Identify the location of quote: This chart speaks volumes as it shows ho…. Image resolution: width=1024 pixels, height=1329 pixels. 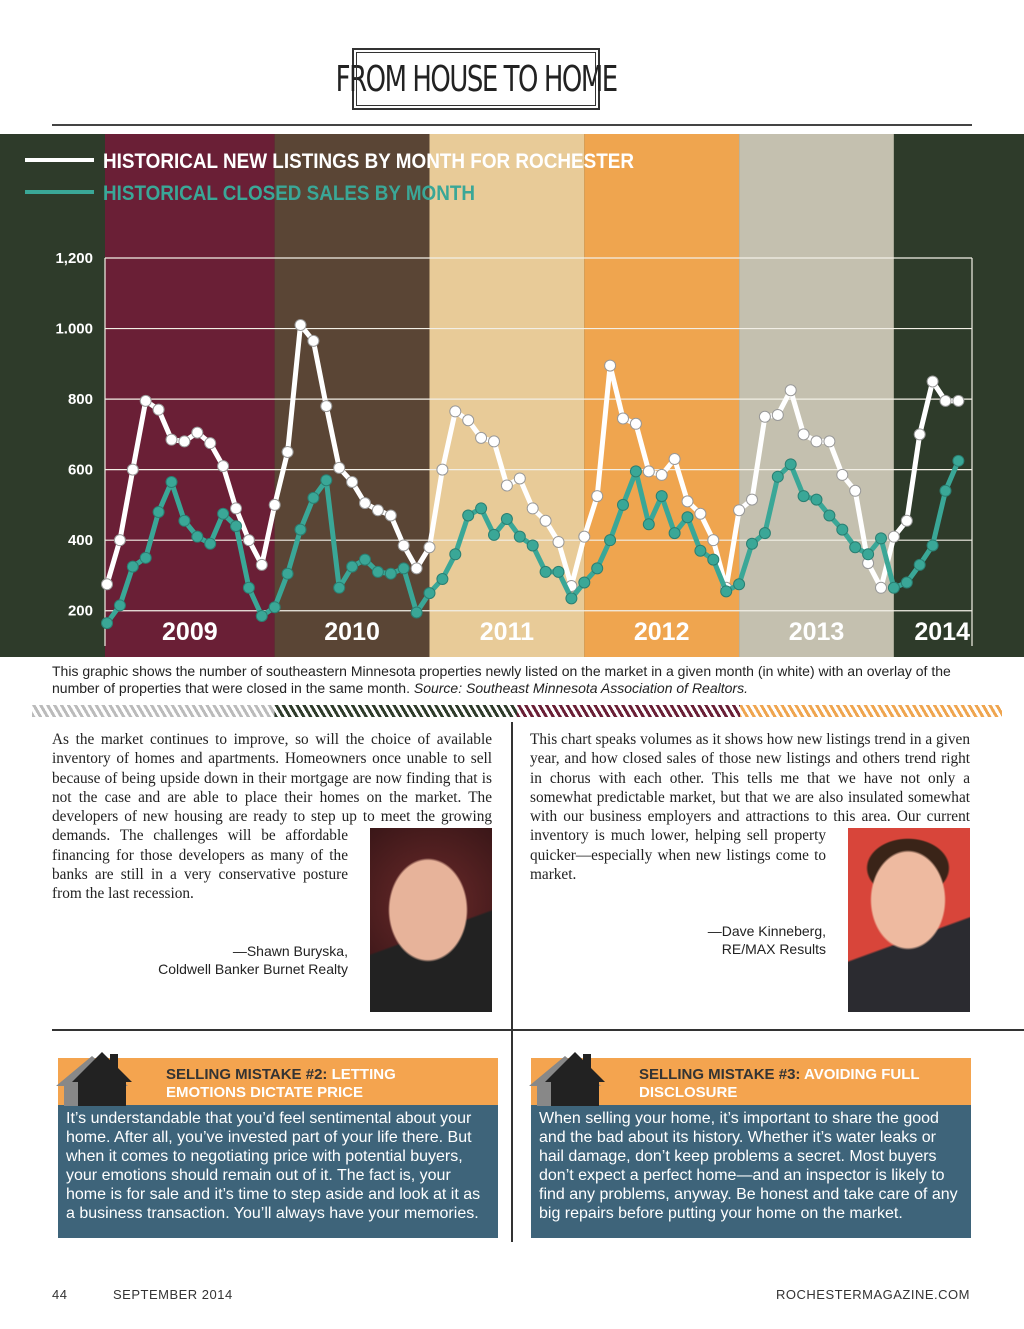
(750, 871).